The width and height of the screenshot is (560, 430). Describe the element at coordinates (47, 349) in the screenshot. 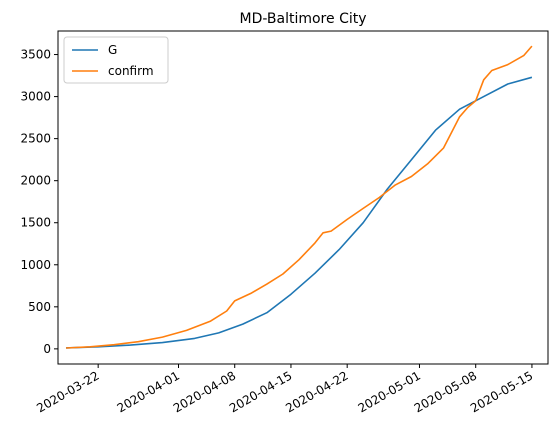

I see `y-tick-label: 0` at that location.